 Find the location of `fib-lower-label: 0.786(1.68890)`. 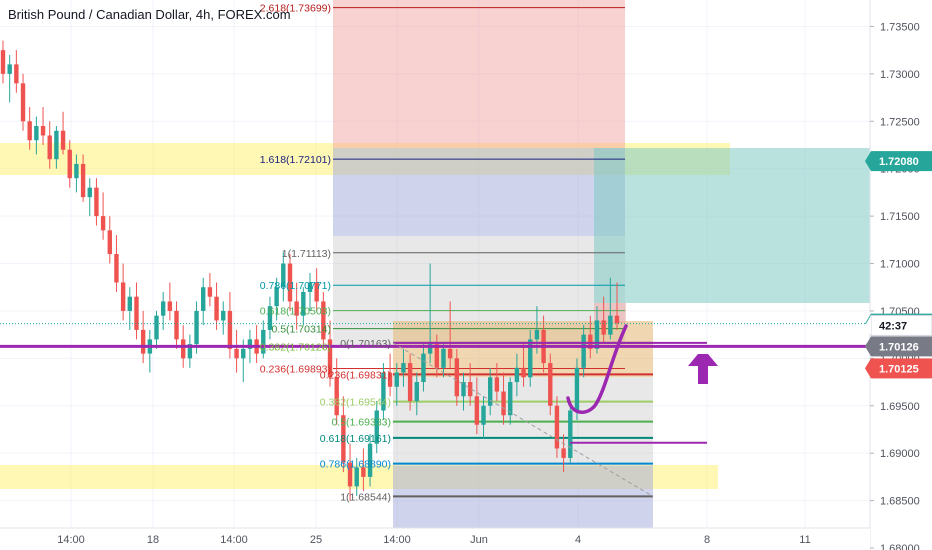

fib-lower-label: 0.786(1.68890) is located at coordinates (355, 465).